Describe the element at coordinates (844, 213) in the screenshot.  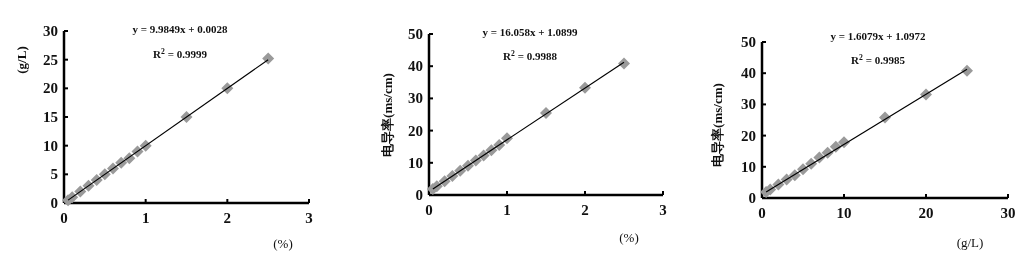
I see `x-tick-label: 10` at that location.